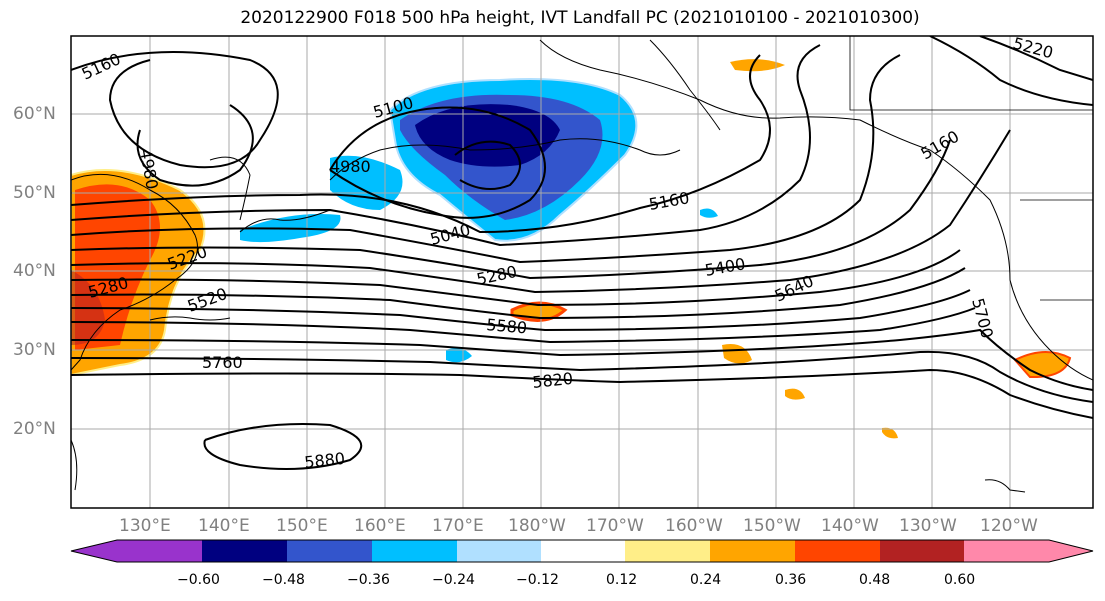  I want to click on colorbar-tick-label: 0.60, so click(960, 580).